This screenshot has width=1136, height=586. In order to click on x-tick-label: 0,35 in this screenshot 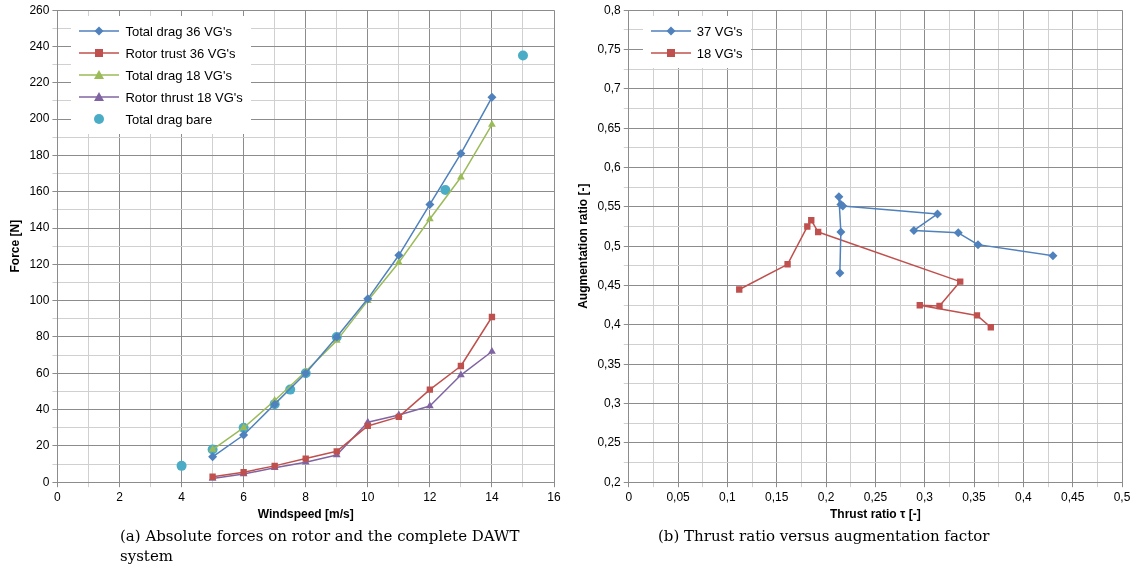, I will do `click(974, 496)`.